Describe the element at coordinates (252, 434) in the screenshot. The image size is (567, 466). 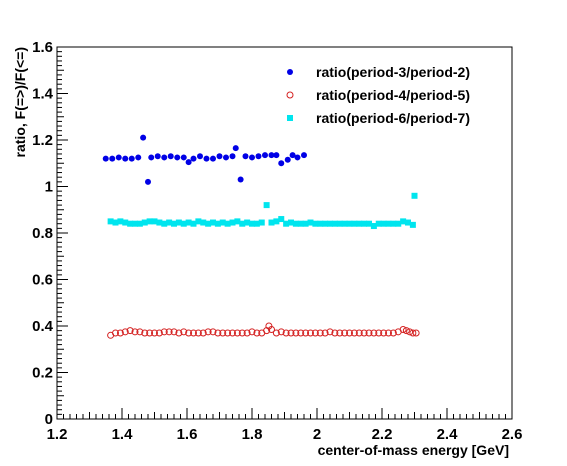
I see `x-tick-label: 1.8` at that location.